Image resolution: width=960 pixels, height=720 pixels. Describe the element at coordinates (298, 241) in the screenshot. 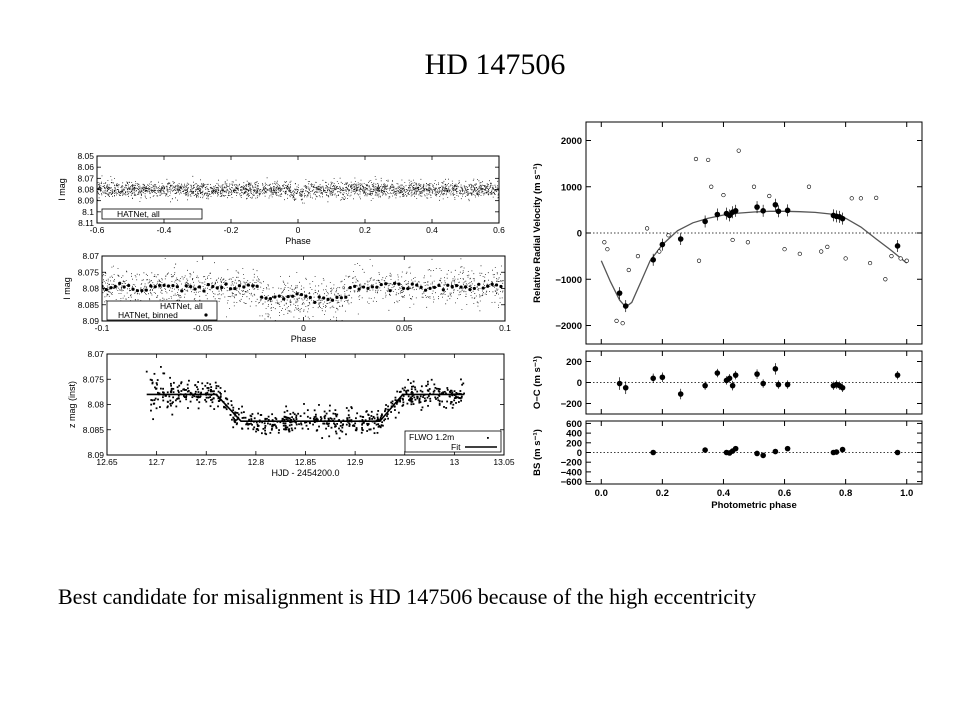

I see `x-axis-label: Phase` at that location.